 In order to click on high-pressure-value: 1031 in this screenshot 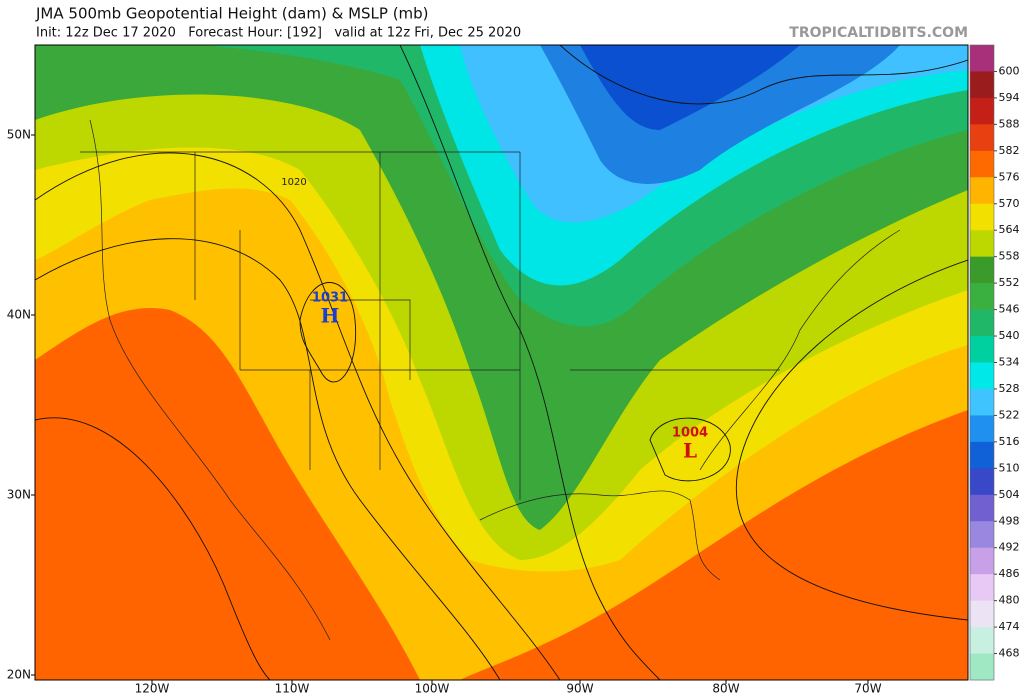, I will do `click(330, 298)`.